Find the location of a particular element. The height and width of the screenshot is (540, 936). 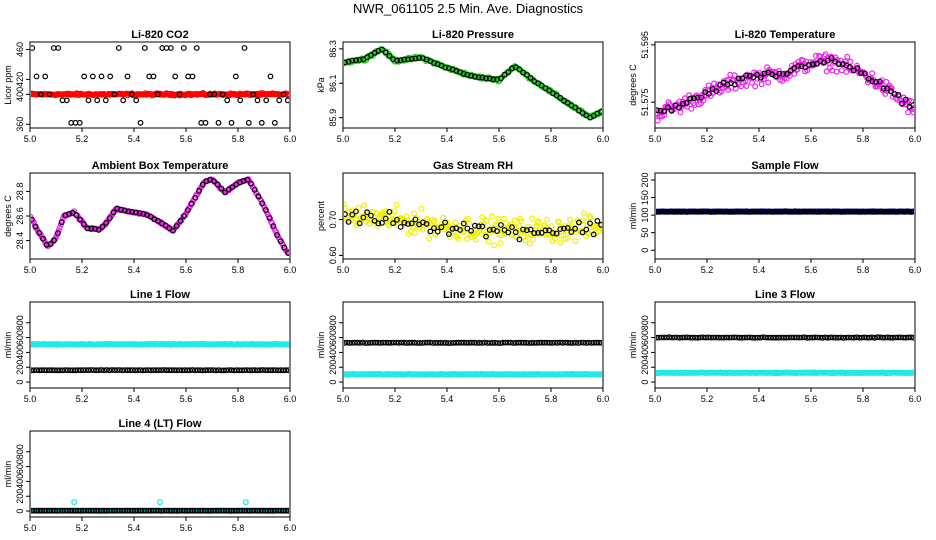

panel-8-title: Line 2 Flow is located at coordinates (473, 295).